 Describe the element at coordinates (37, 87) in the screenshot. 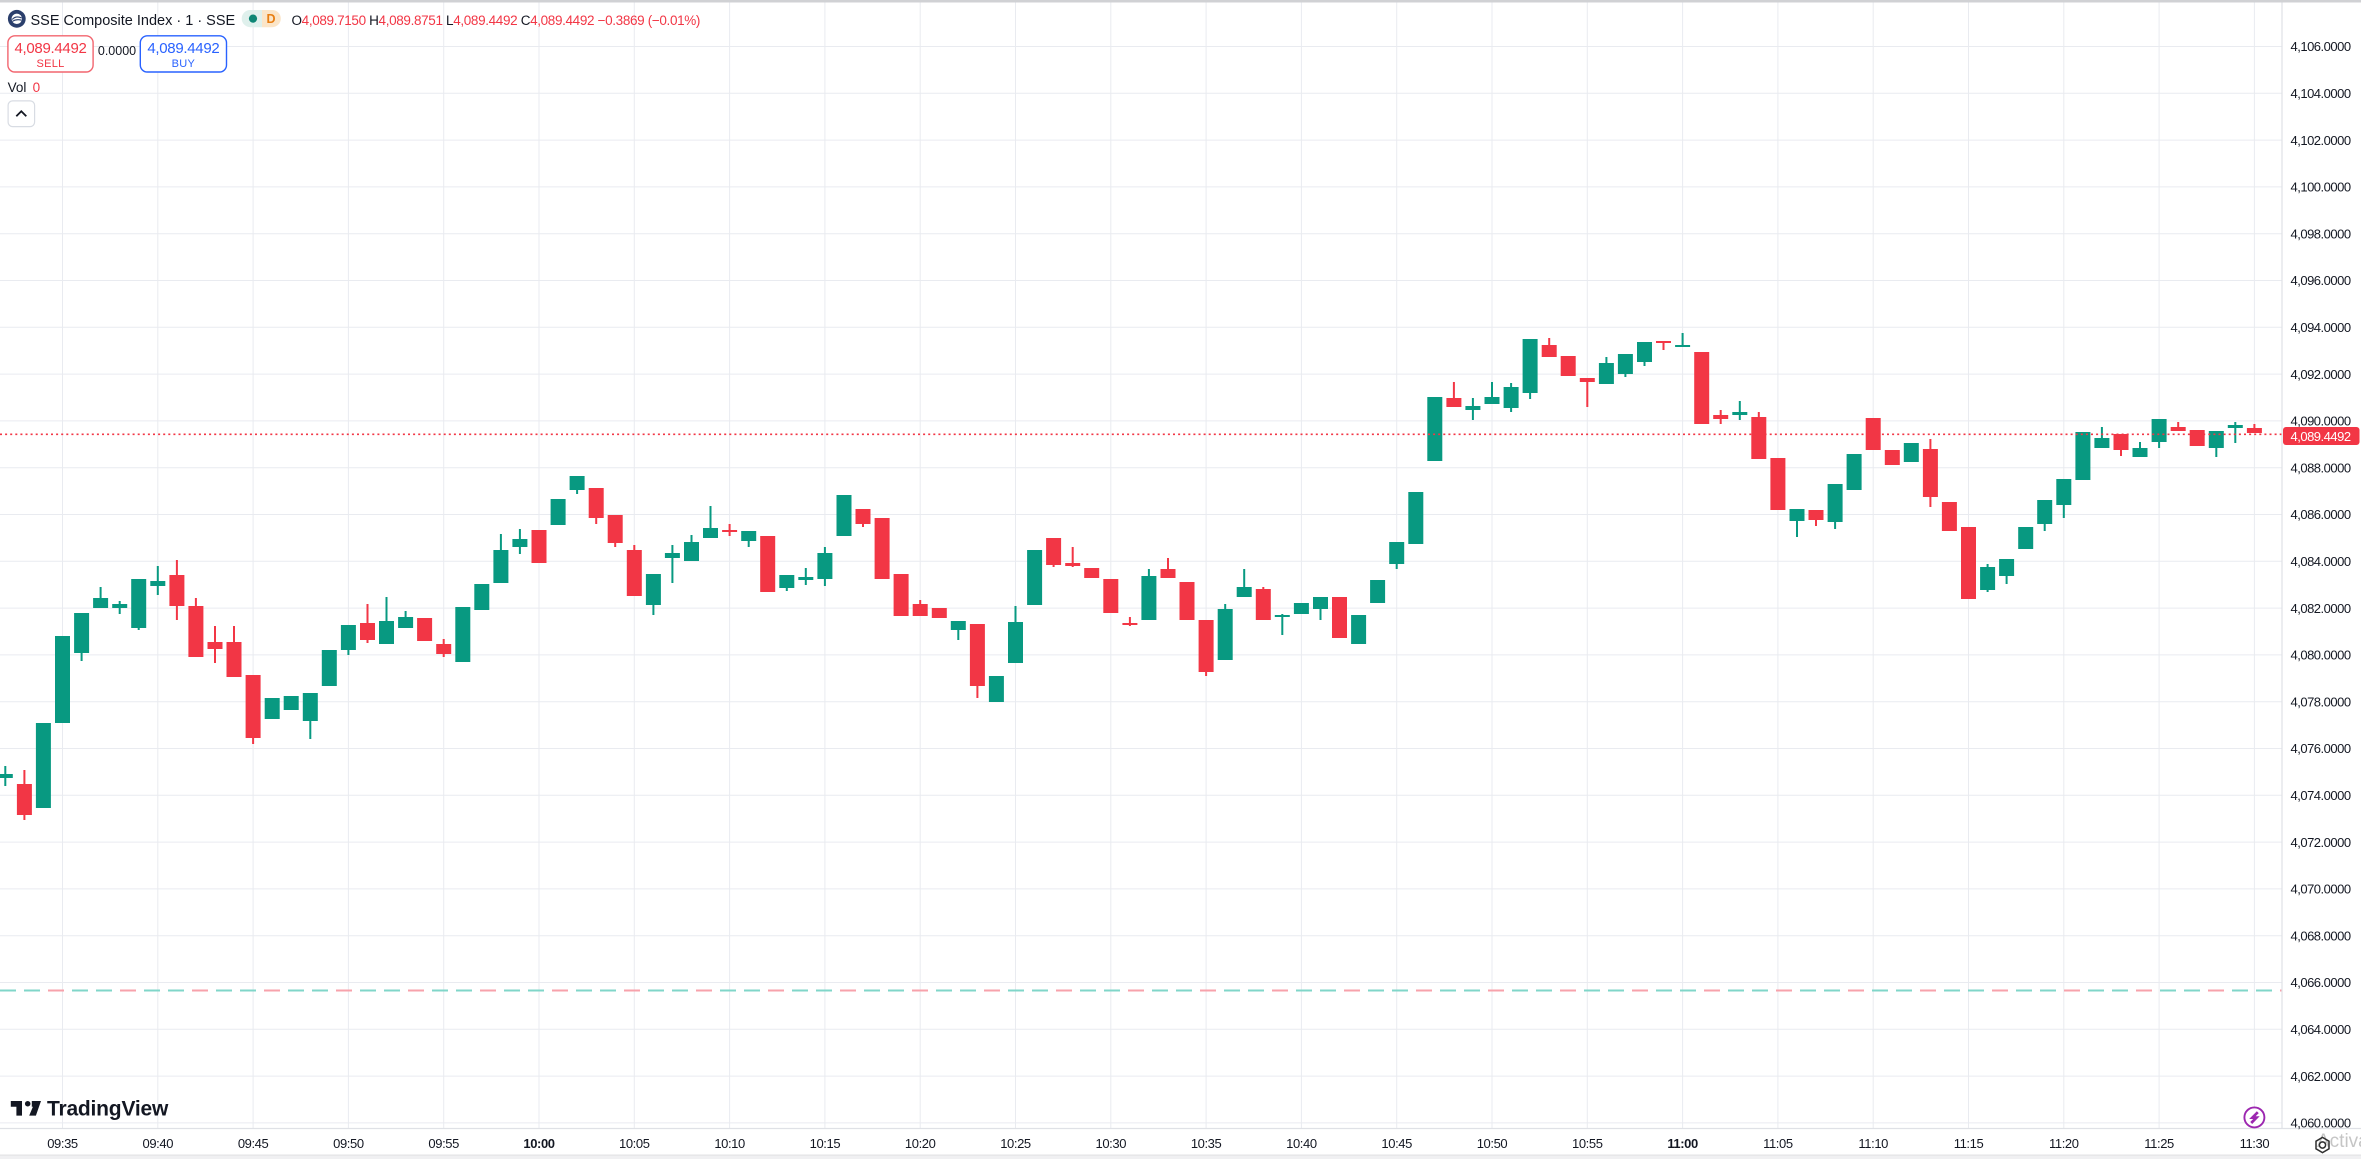

I see `svg-text: 0` at that location.